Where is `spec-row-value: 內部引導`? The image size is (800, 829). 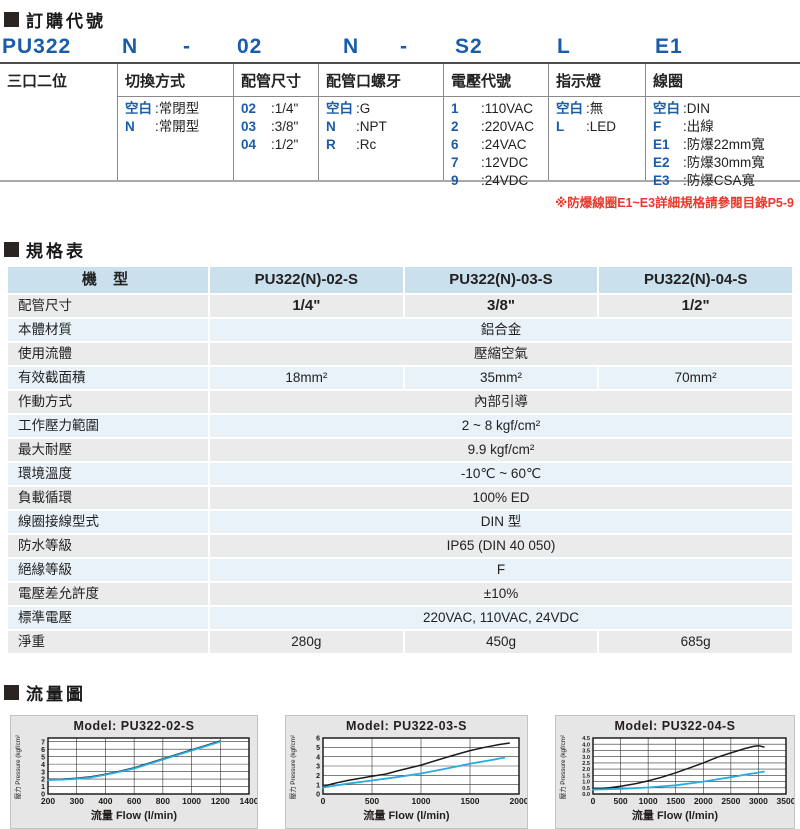 spec-row-value: 內部引導 is located at coordinates (501, 402).